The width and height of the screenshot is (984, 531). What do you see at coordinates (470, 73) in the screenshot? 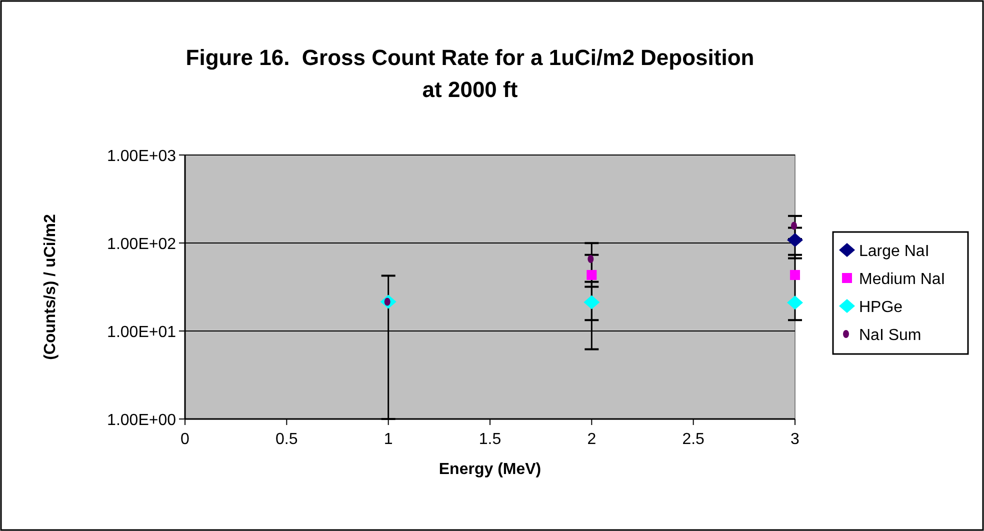
I see `chart-title: Figure 16. Gross Count Rate for a 1uCi/m2 Deposition at 2000 ft` at bounding box center [470, 73].